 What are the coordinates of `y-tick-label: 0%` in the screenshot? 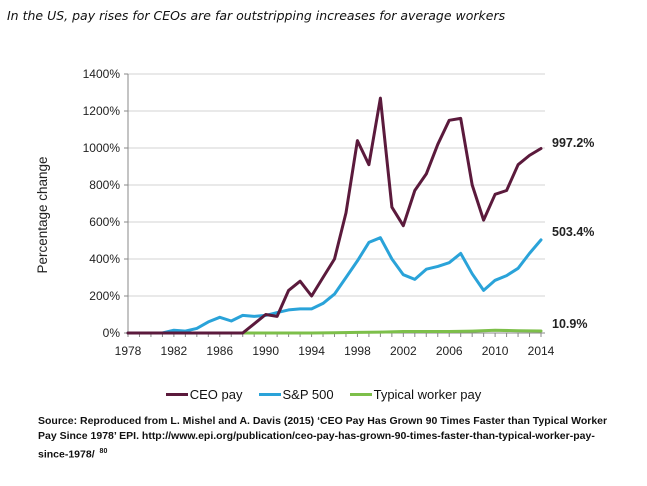 It's located at (112, 333).